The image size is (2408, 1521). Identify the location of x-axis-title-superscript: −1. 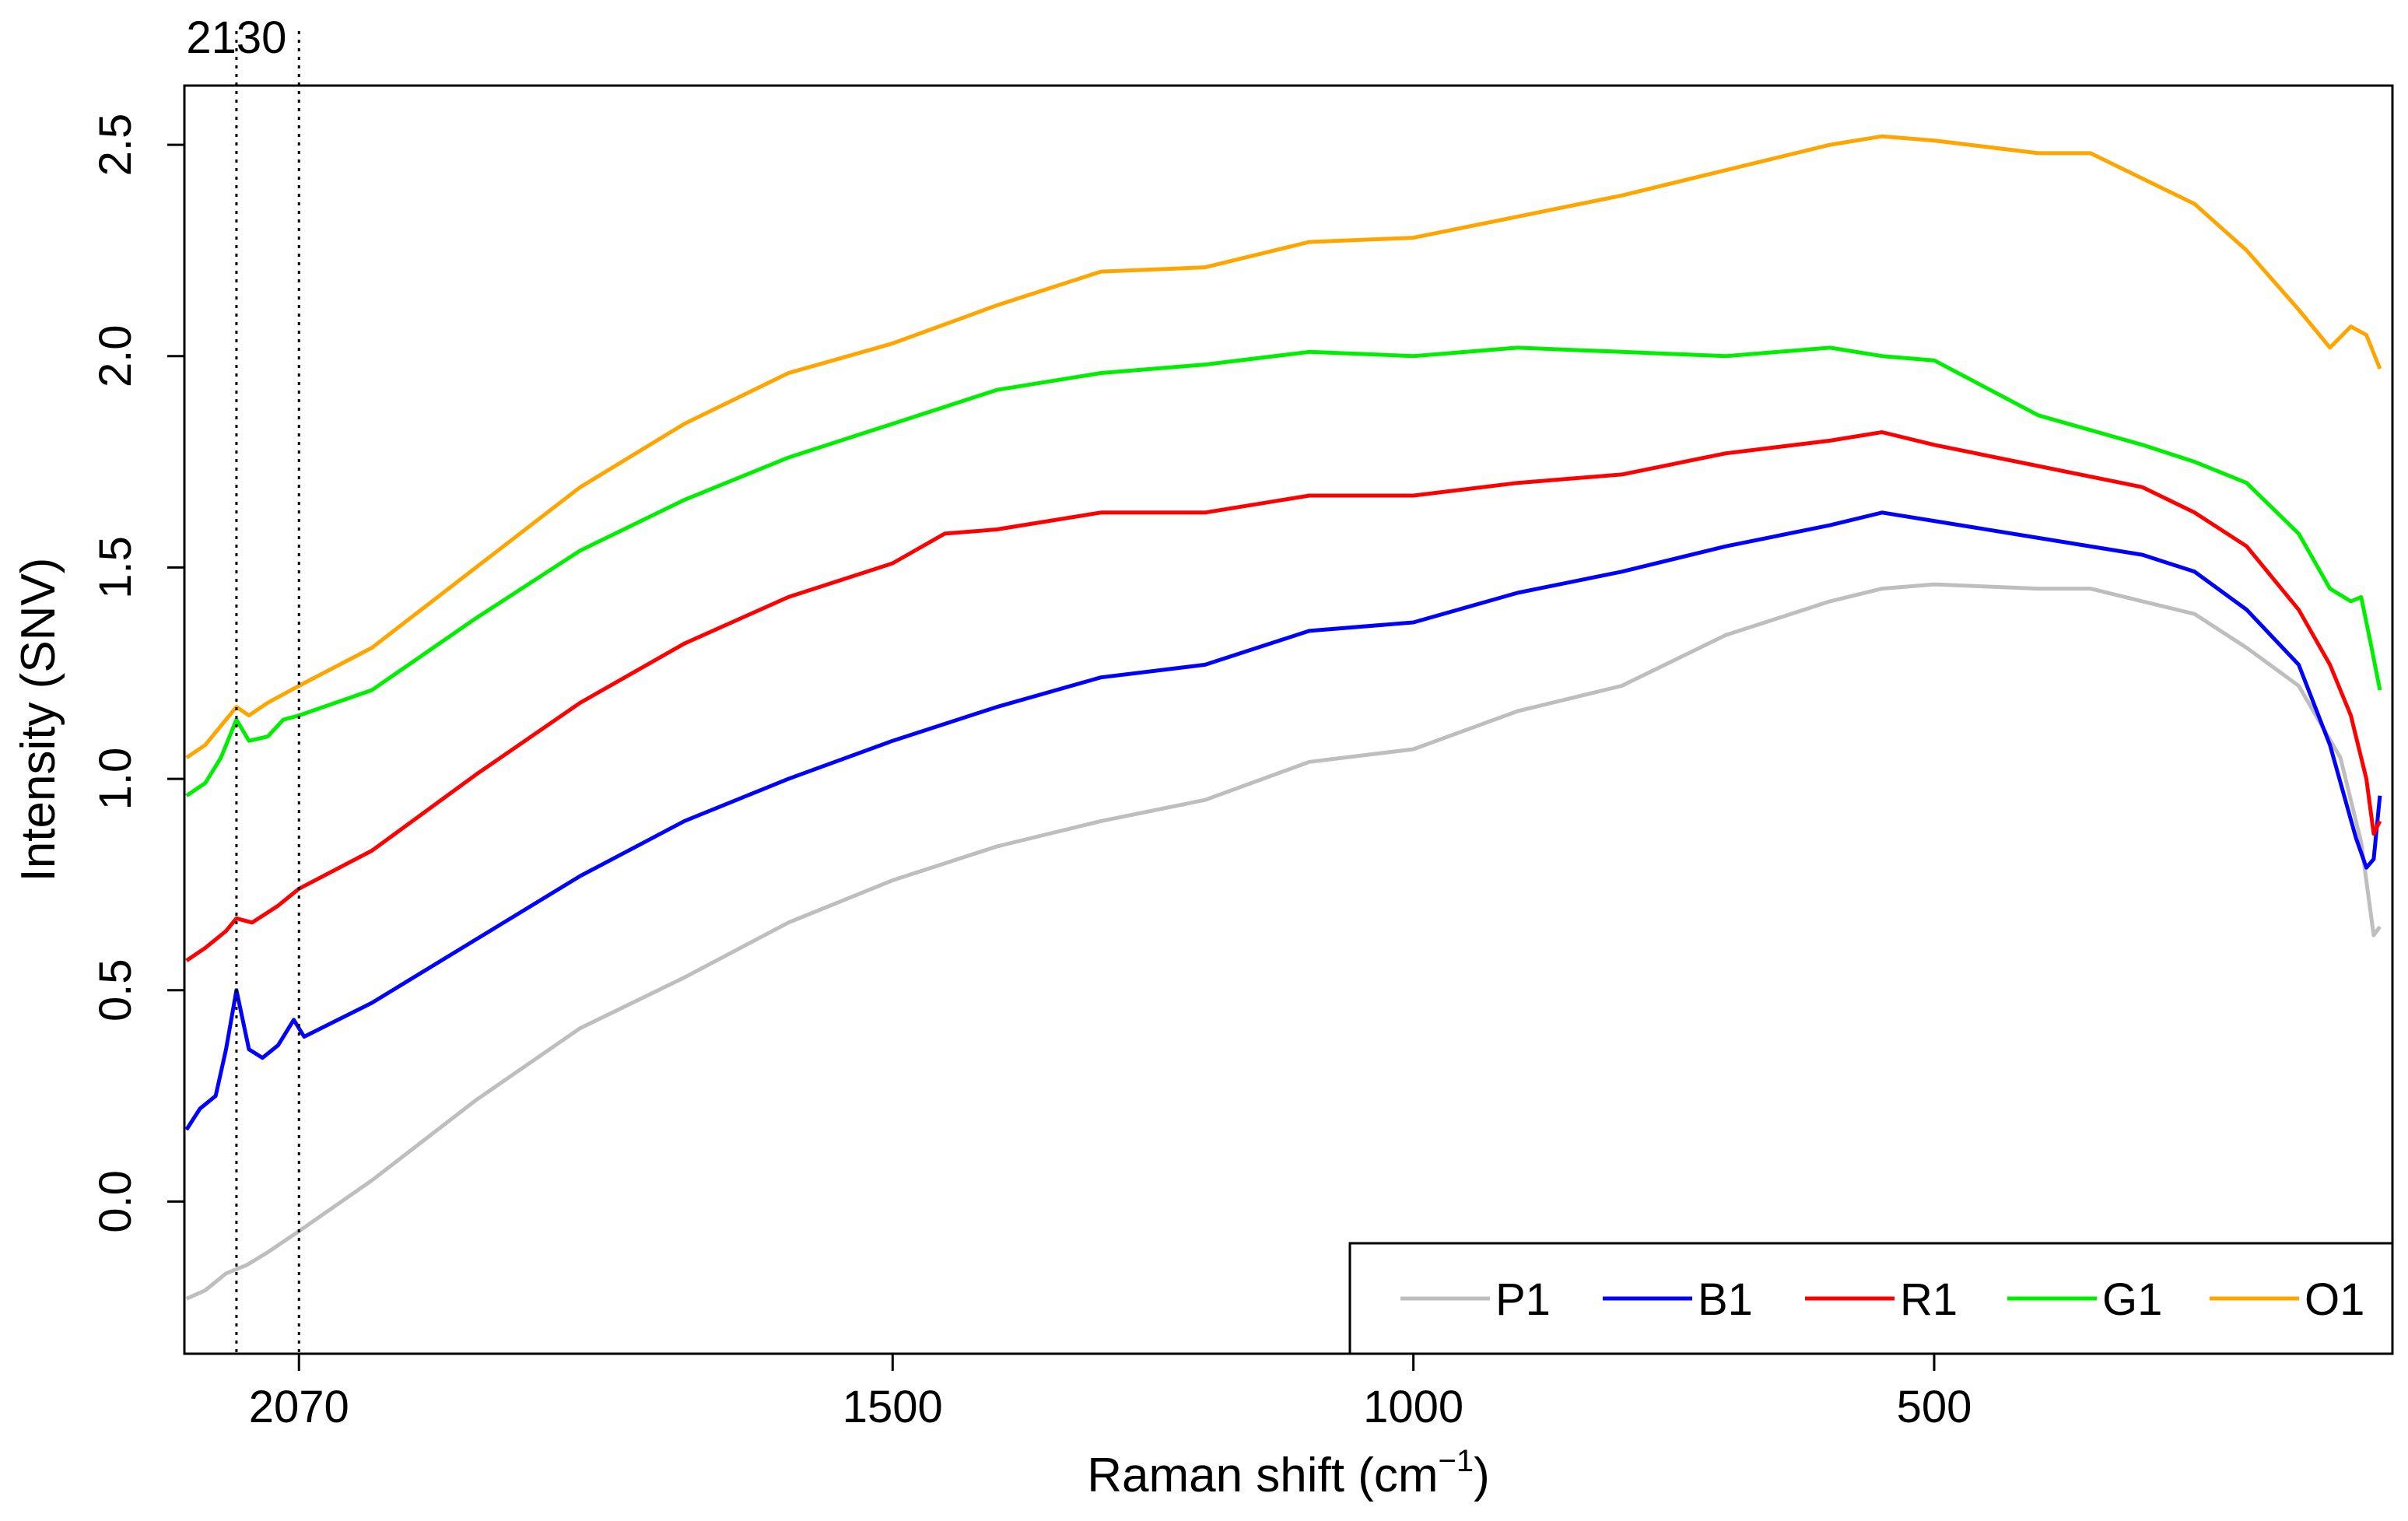
(1456, 1461).